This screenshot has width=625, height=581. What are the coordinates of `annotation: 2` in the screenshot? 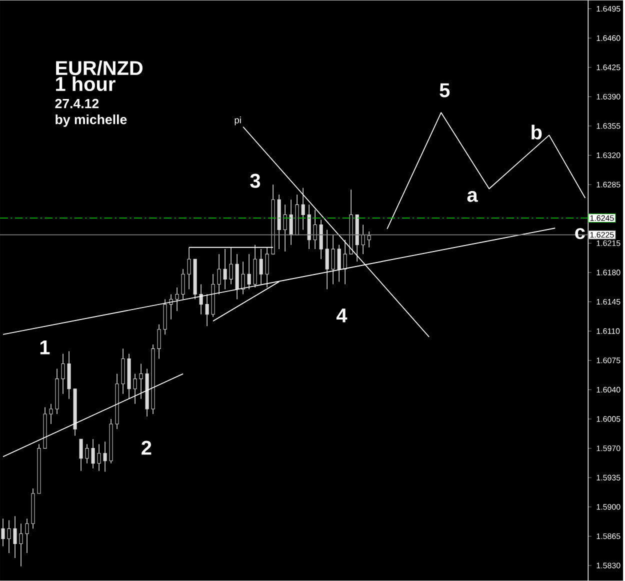 It's located at (147, 447).